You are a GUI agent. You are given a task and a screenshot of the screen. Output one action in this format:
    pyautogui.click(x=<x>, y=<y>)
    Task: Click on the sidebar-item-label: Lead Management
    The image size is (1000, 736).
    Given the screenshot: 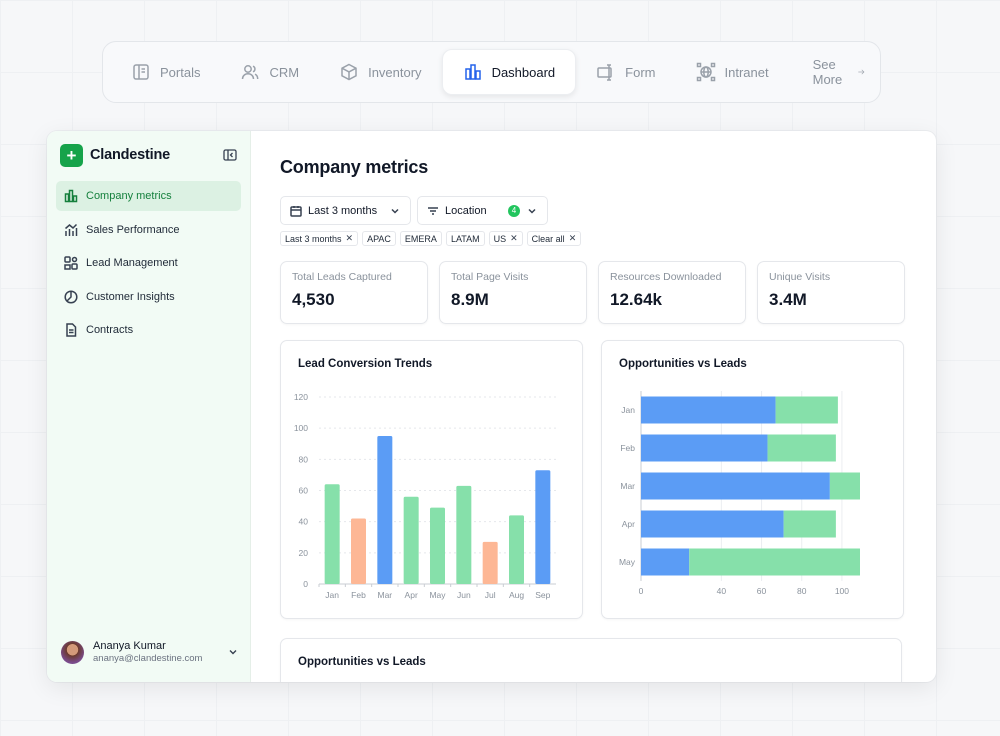 What is the action you would take?
    pyautogui.click(x=132, y=263)
    